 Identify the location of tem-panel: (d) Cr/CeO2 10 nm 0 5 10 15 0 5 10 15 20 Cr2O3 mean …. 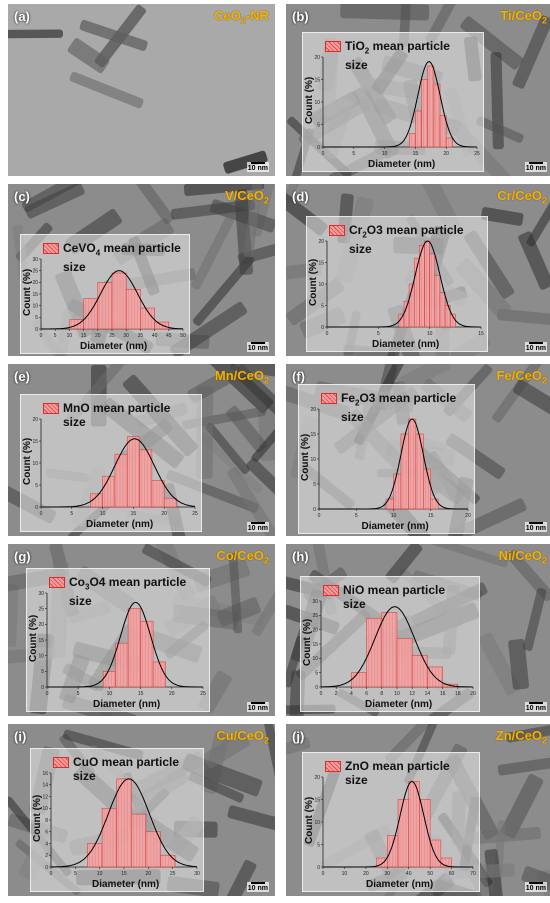
(418, 270).